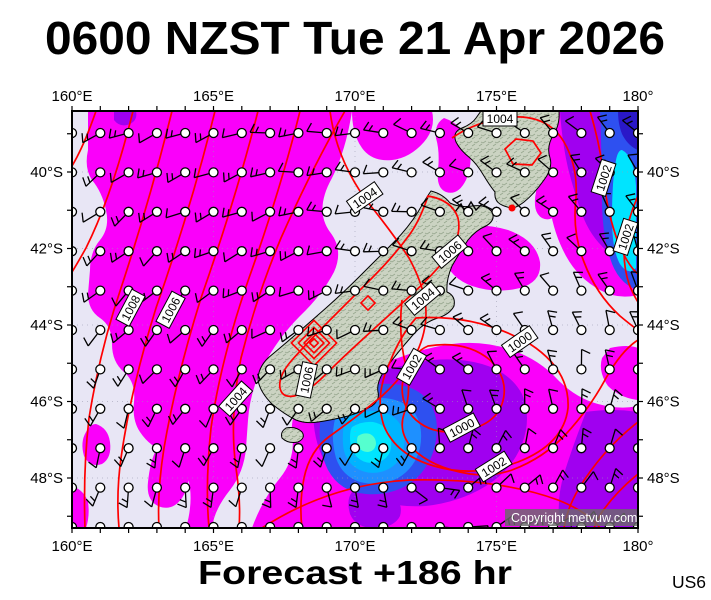 This screenshot has height=600, width=711. Describe the element at coordinates (663, 478) in the screenshot. I see `lat-label: 48°S` at that location.